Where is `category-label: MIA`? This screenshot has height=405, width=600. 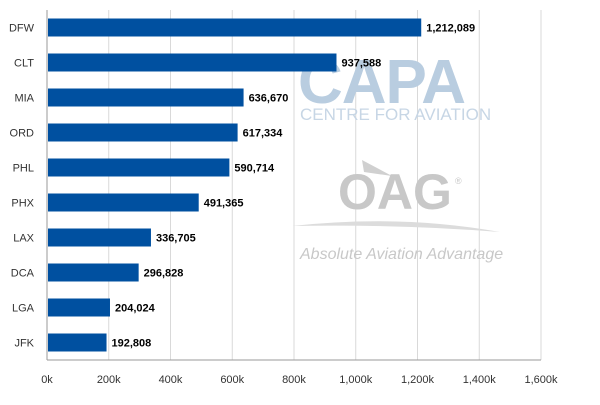 category-label: MIA is located at coordinates (24, 99).